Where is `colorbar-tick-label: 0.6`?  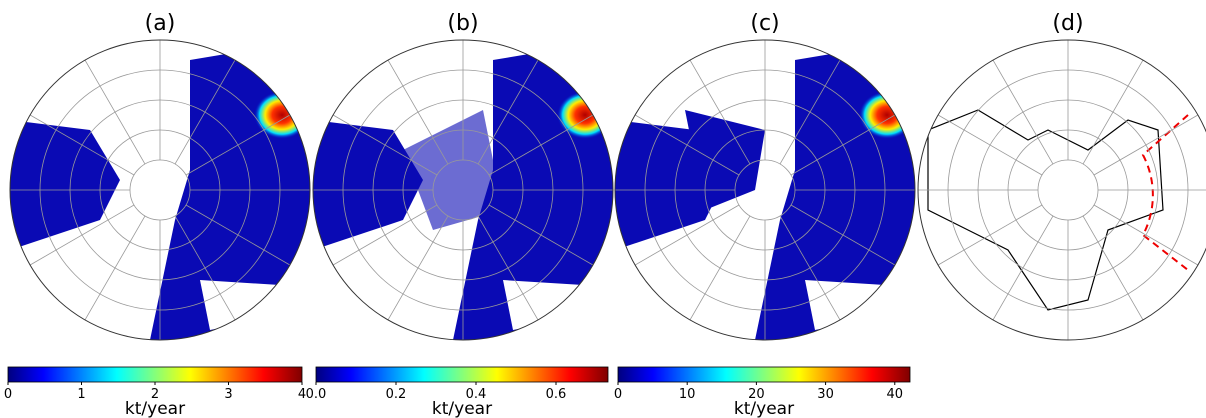 colorbar-tick-label: 0.6 is located at coordinates (556, 394).